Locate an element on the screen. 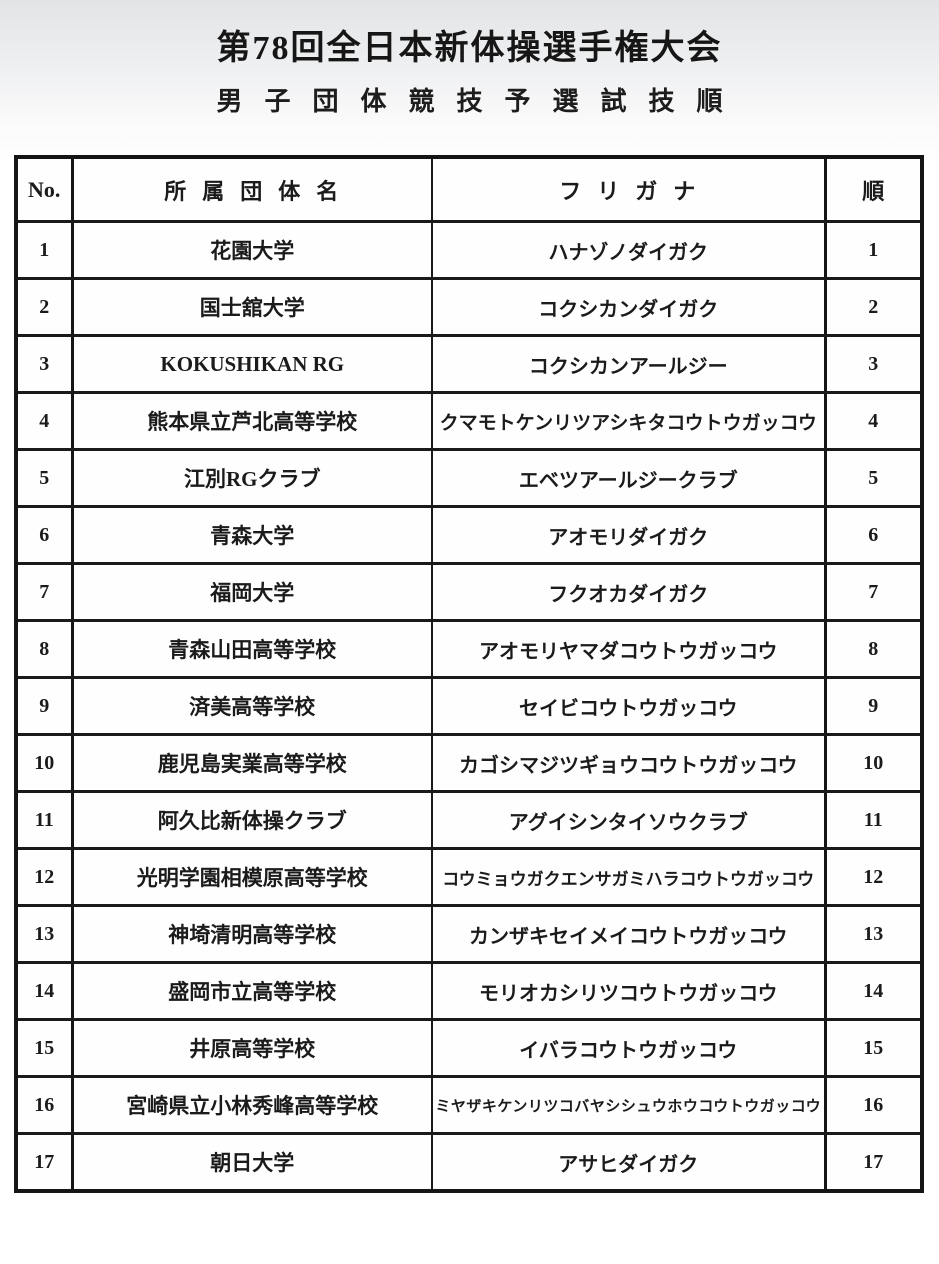 The image size is (939, 1264). row-no-cell: 17 is located at coordinates (44, 1162).